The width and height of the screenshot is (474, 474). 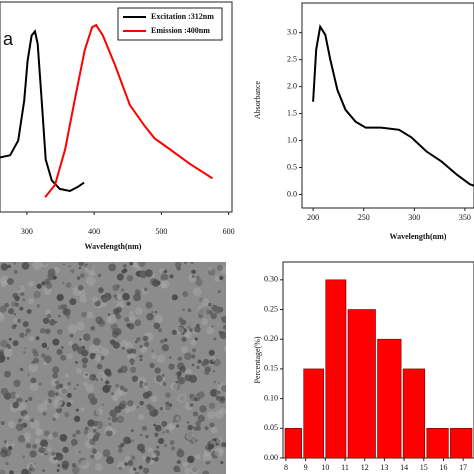 I want to click on x-tick-label: 17, so click(x=463, y=467).